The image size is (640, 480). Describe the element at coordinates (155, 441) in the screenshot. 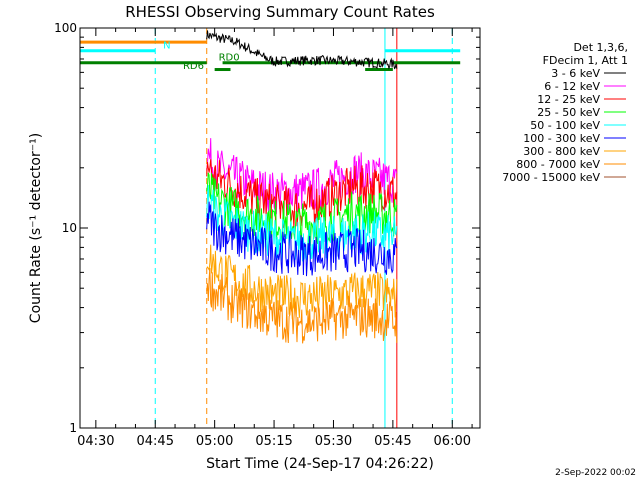

I see `x-tick-label: 04:45` at that location.